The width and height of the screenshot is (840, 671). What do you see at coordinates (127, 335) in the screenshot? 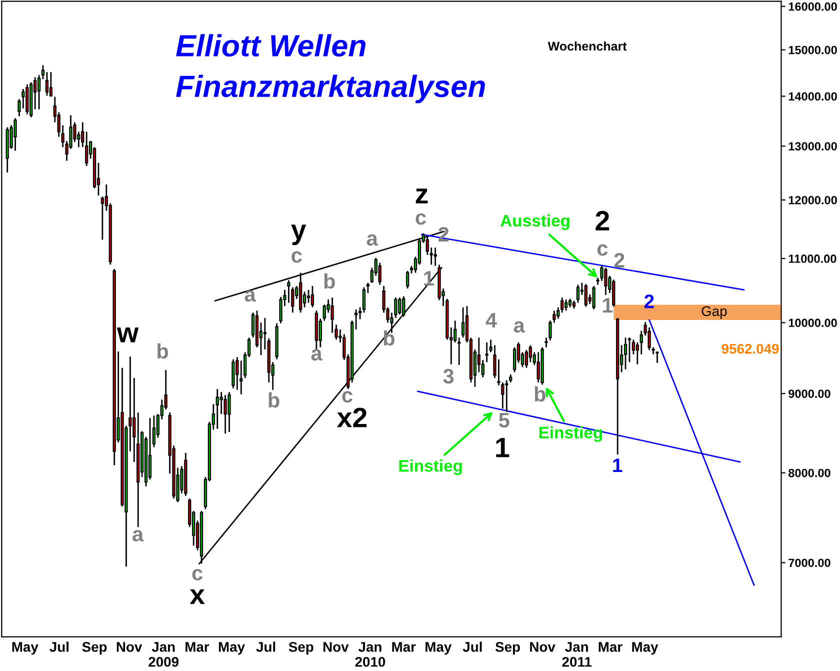
I see `annotation: w` at bounding box center [127, 335].